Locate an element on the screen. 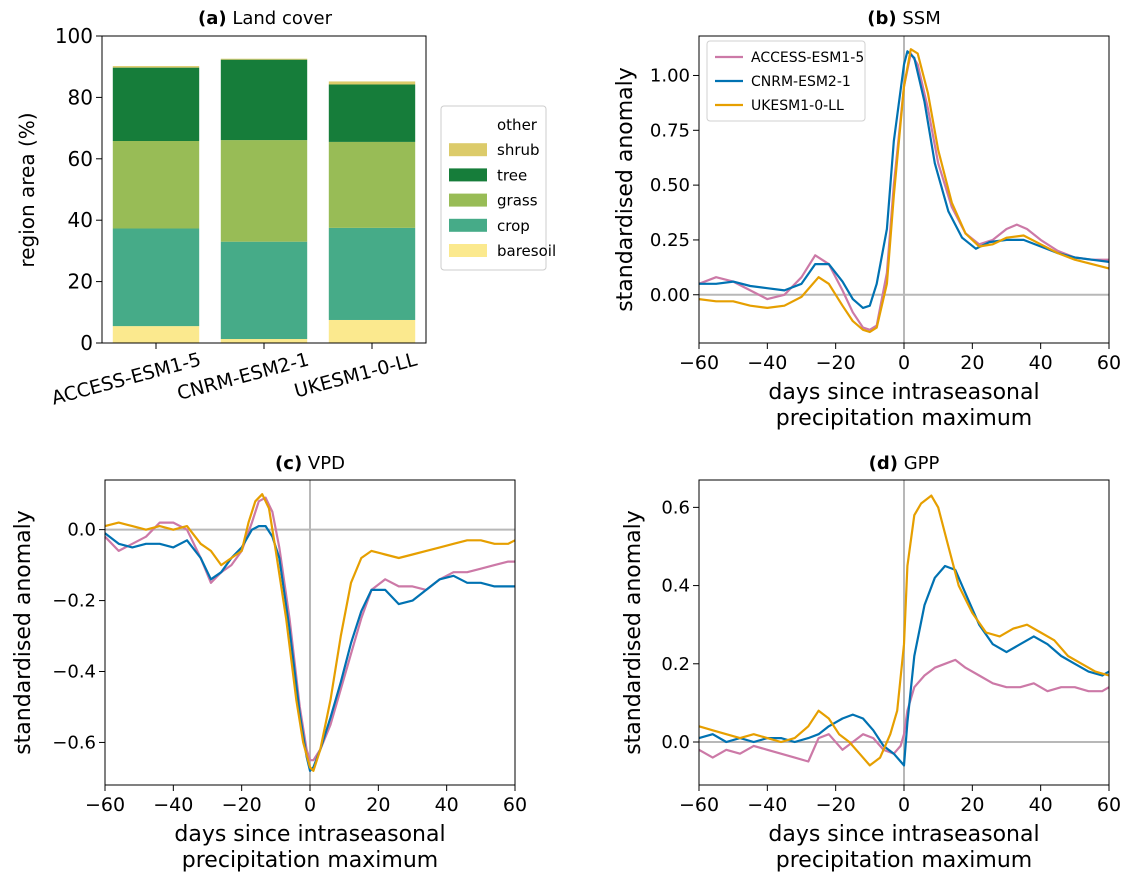 The width and height of the screenshot is (1128, 880). bar-tree-UKESM1-0-LL is located at coordinates (372, 113).